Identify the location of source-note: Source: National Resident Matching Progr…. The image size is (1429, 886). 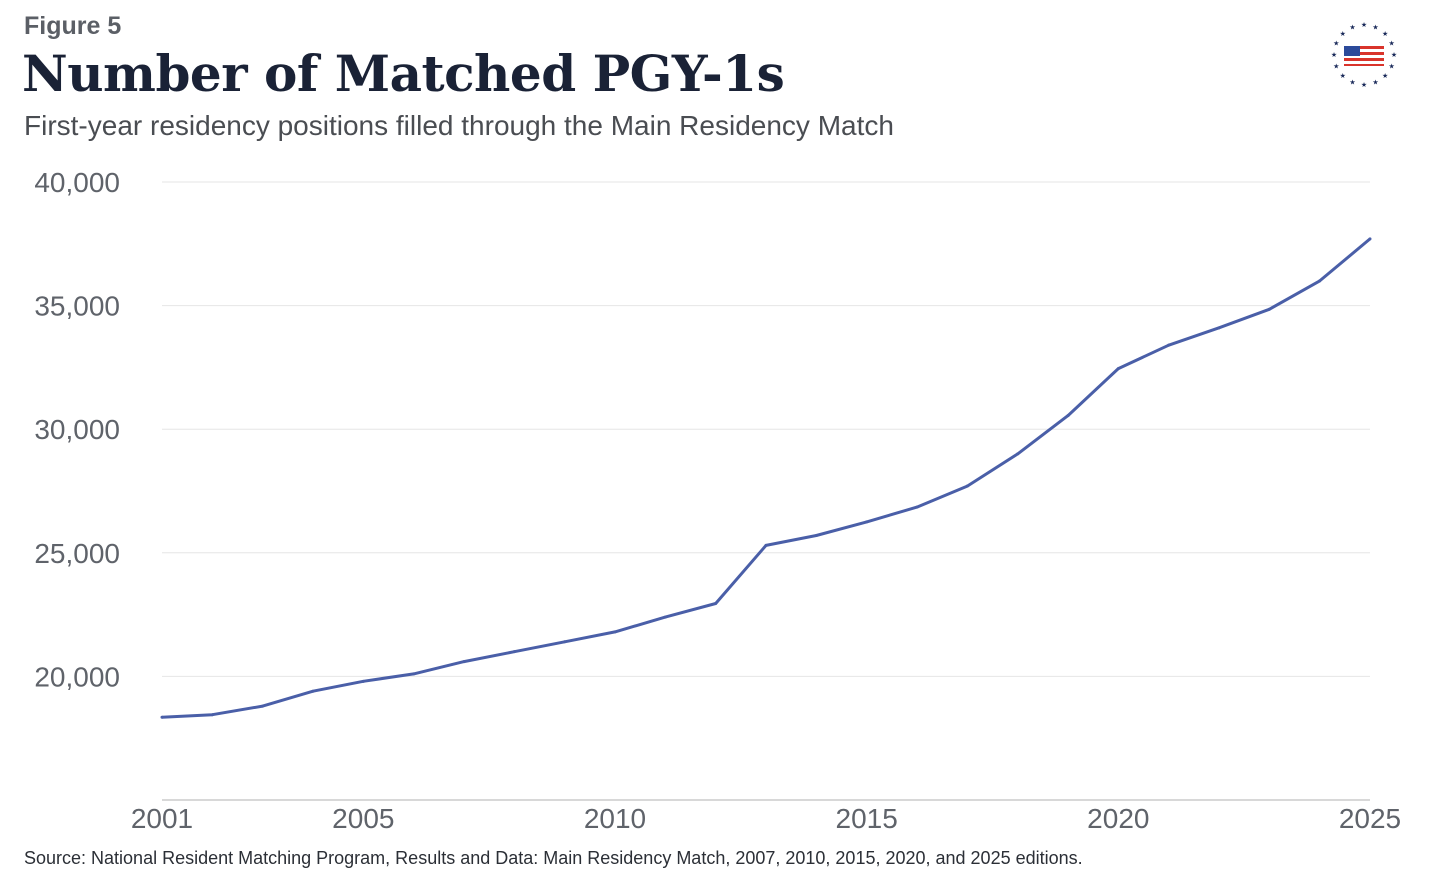
(553, 858).